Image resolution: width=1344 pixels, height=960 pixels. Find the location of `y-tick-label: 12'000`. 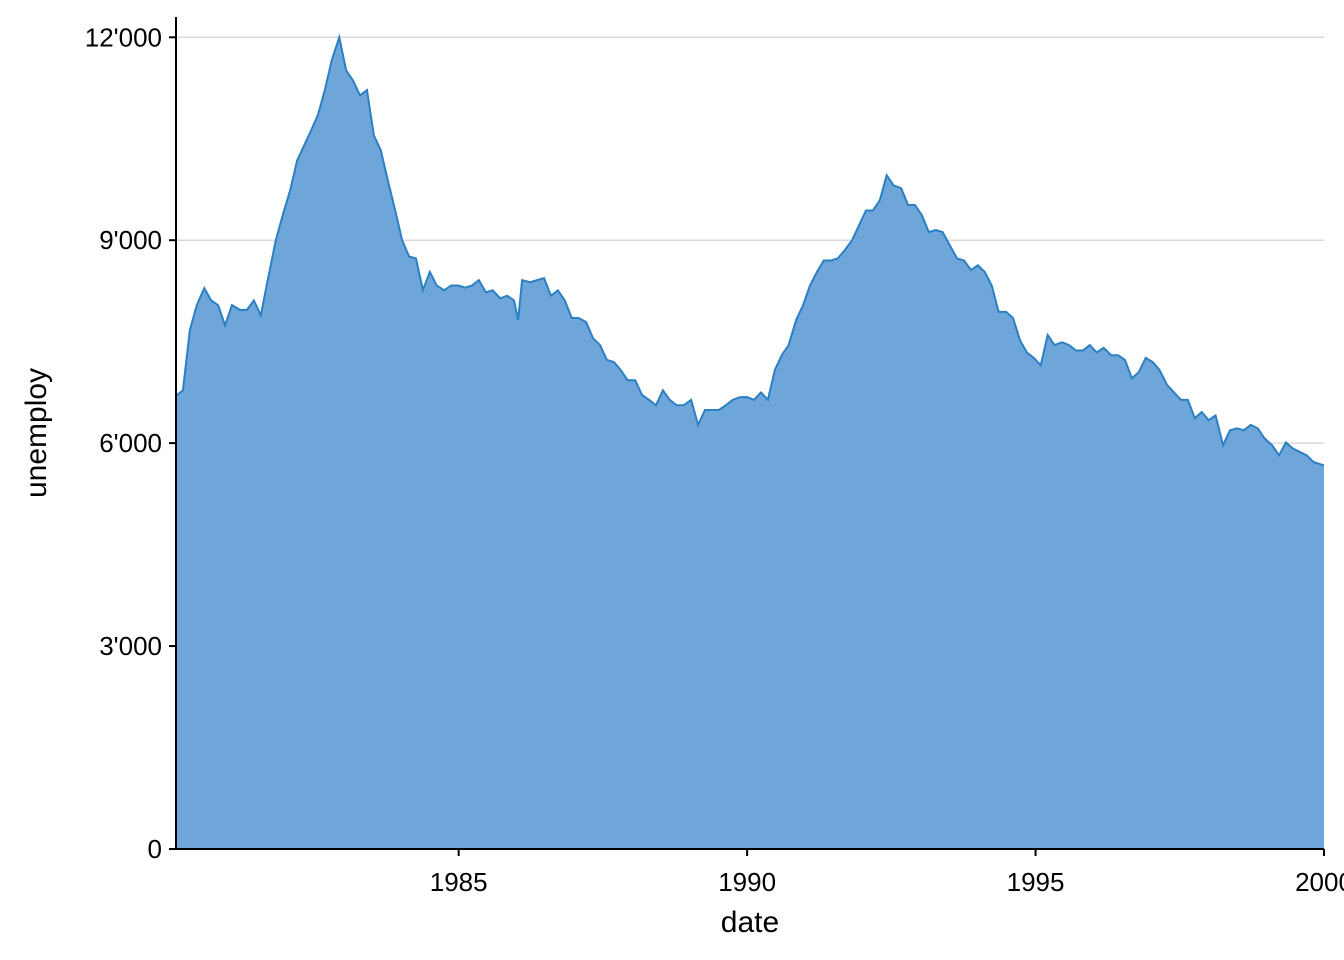

y-tick-label: 12'000 is located at coordinates (123, 37).